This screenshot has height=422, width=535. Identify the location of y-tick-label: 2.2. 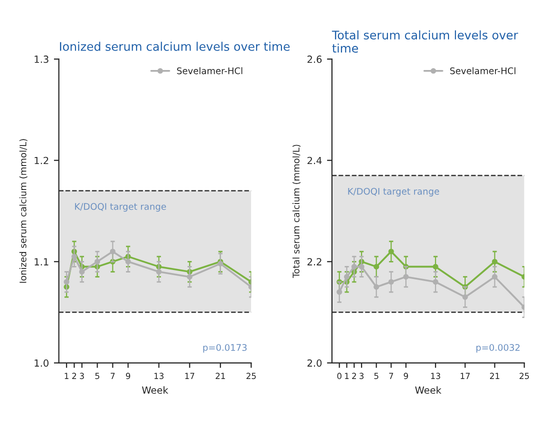
(314, 262).